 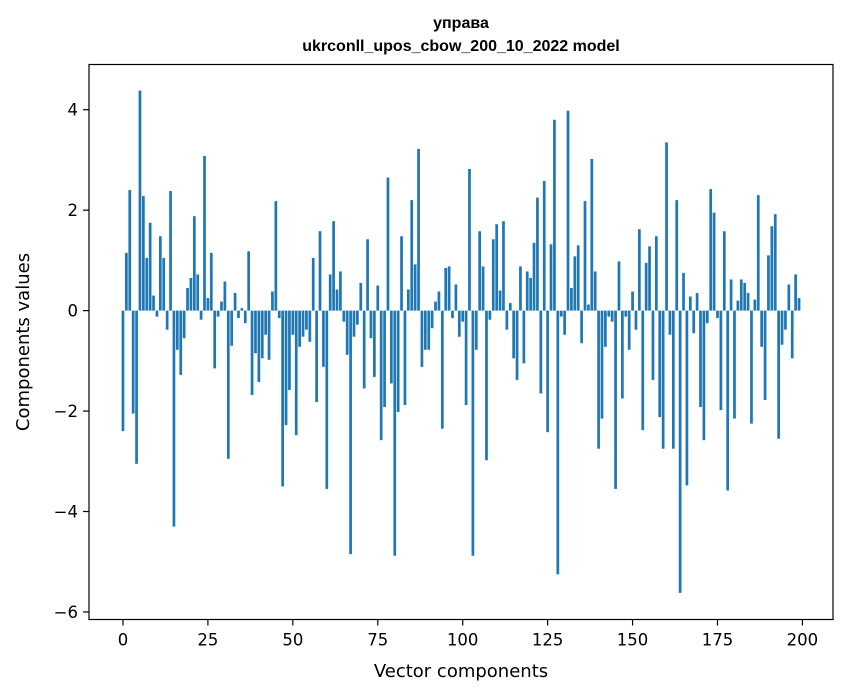 What do you see at coordinates (377, 640) in the screenshot?
I see `x-tick-label: 75` at bounding box center [377, 640].